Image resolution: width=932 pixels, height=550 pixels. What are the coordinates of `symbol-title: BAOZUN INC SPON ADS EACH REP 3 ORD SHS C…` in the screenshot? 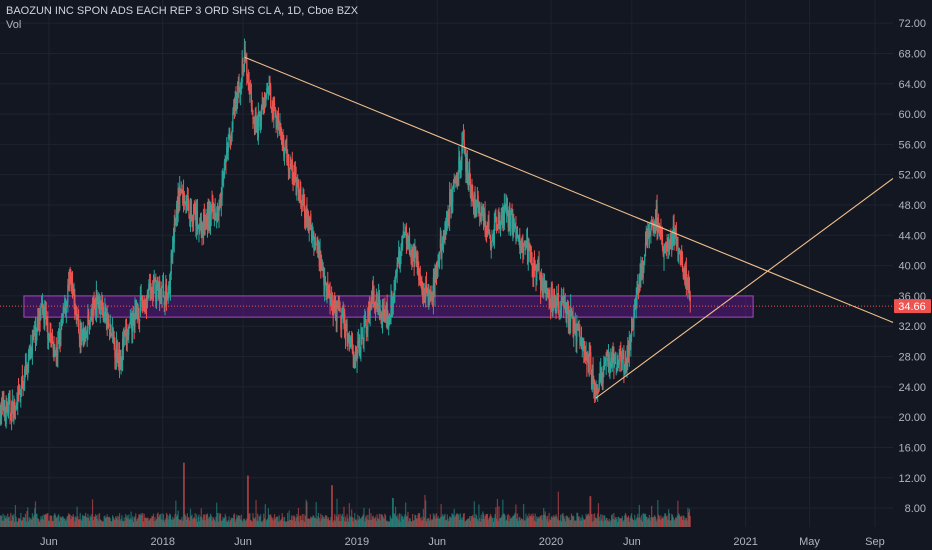 It's located at (182, 11).